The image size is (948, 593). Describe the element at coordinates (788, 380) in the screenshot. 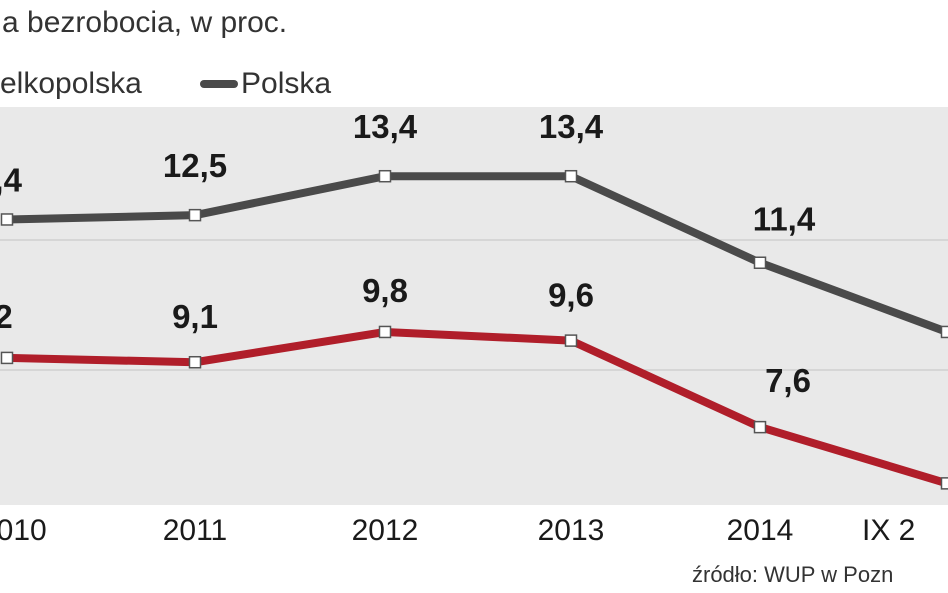

I see `data-label: 7,6` at that location.